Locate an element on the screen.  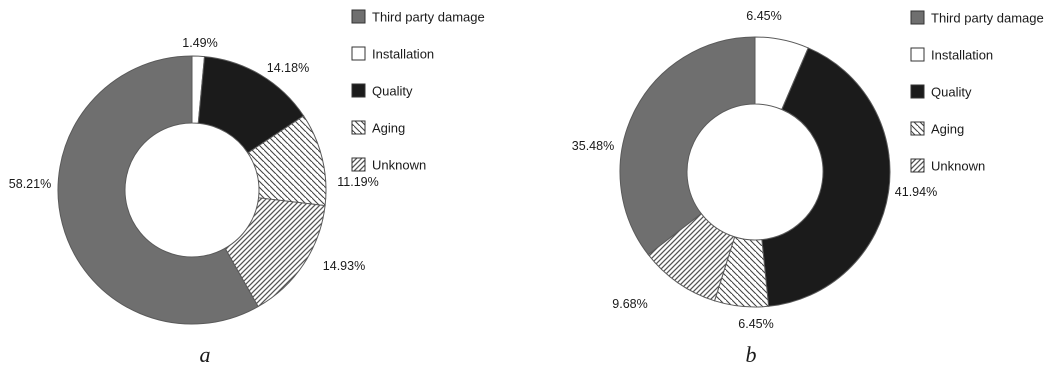
caption-b: b is located at coordinates (751, 354).